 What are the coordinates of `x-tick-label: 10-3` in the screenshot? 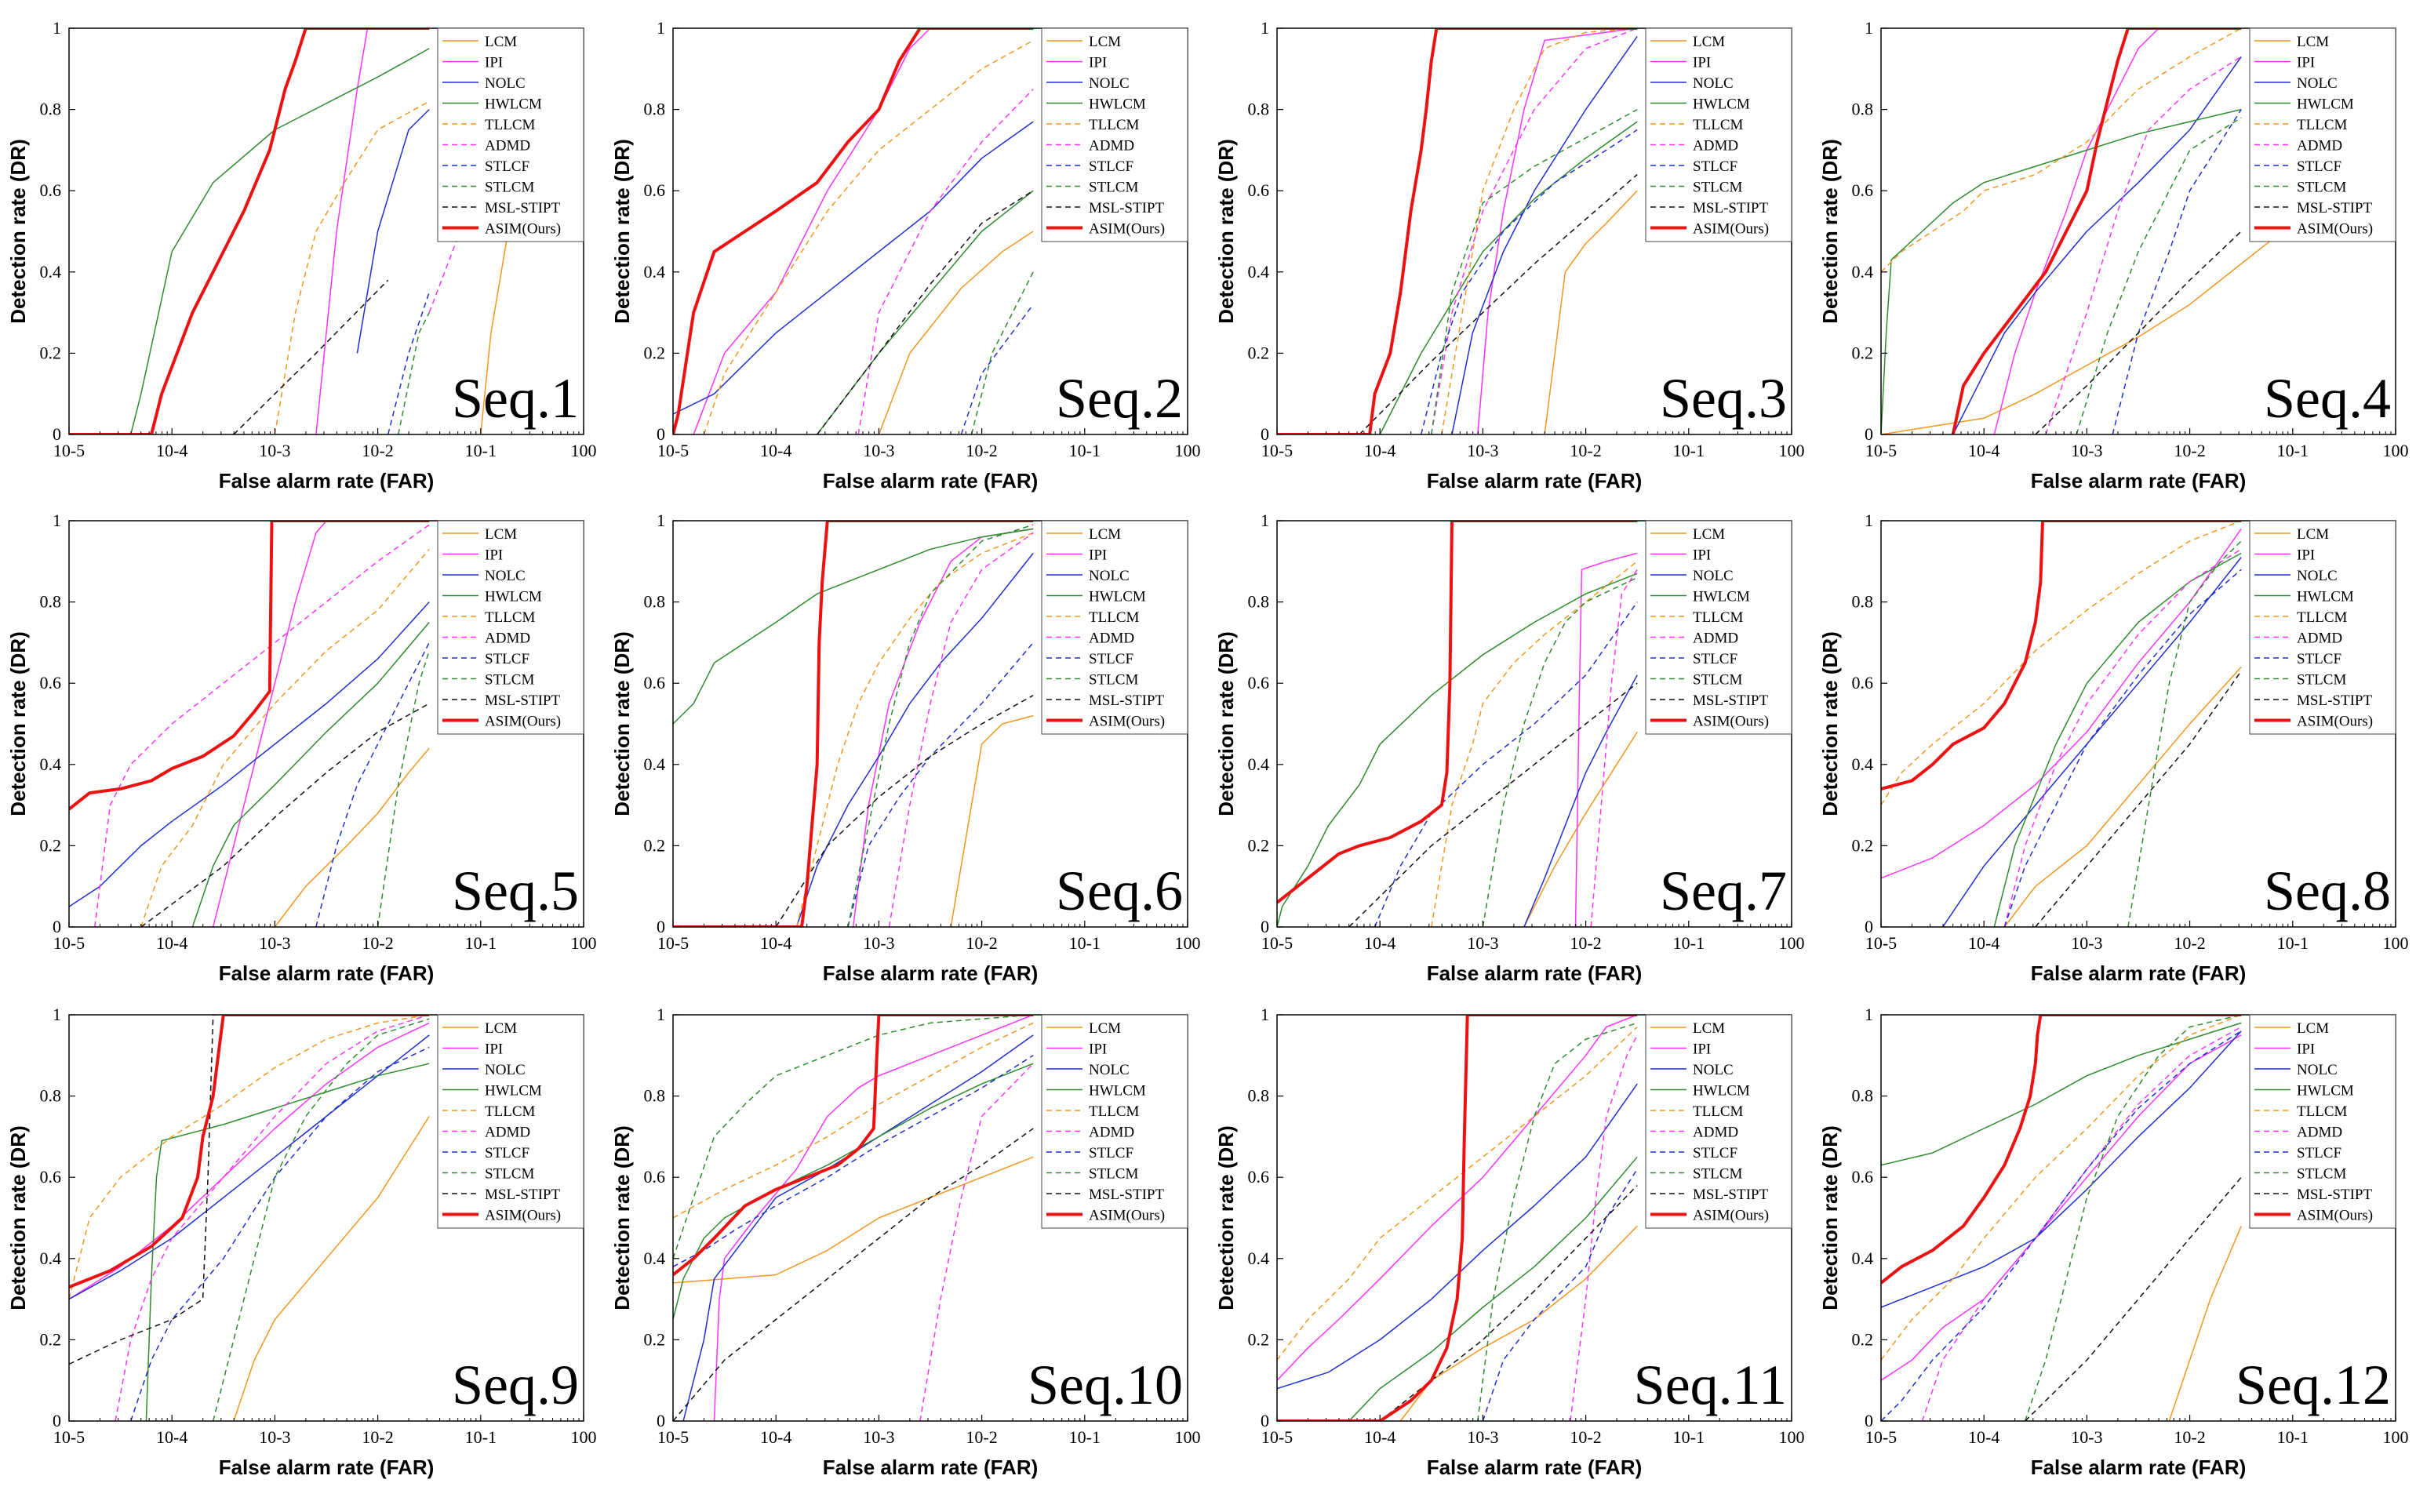 It's located at (1482, 450).